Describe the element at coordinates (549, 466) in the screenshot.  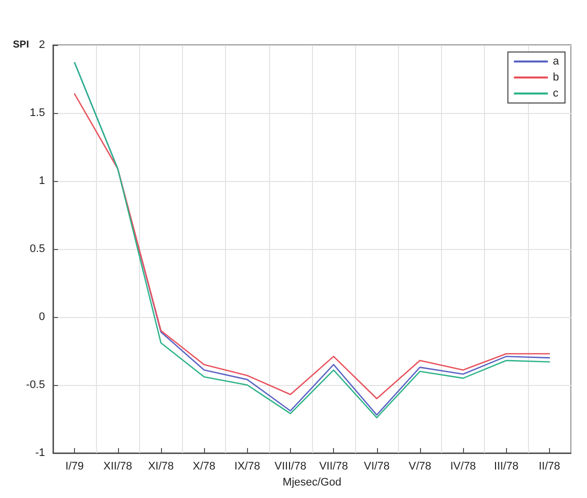
I see `x-tick-label: II/78` at that location.